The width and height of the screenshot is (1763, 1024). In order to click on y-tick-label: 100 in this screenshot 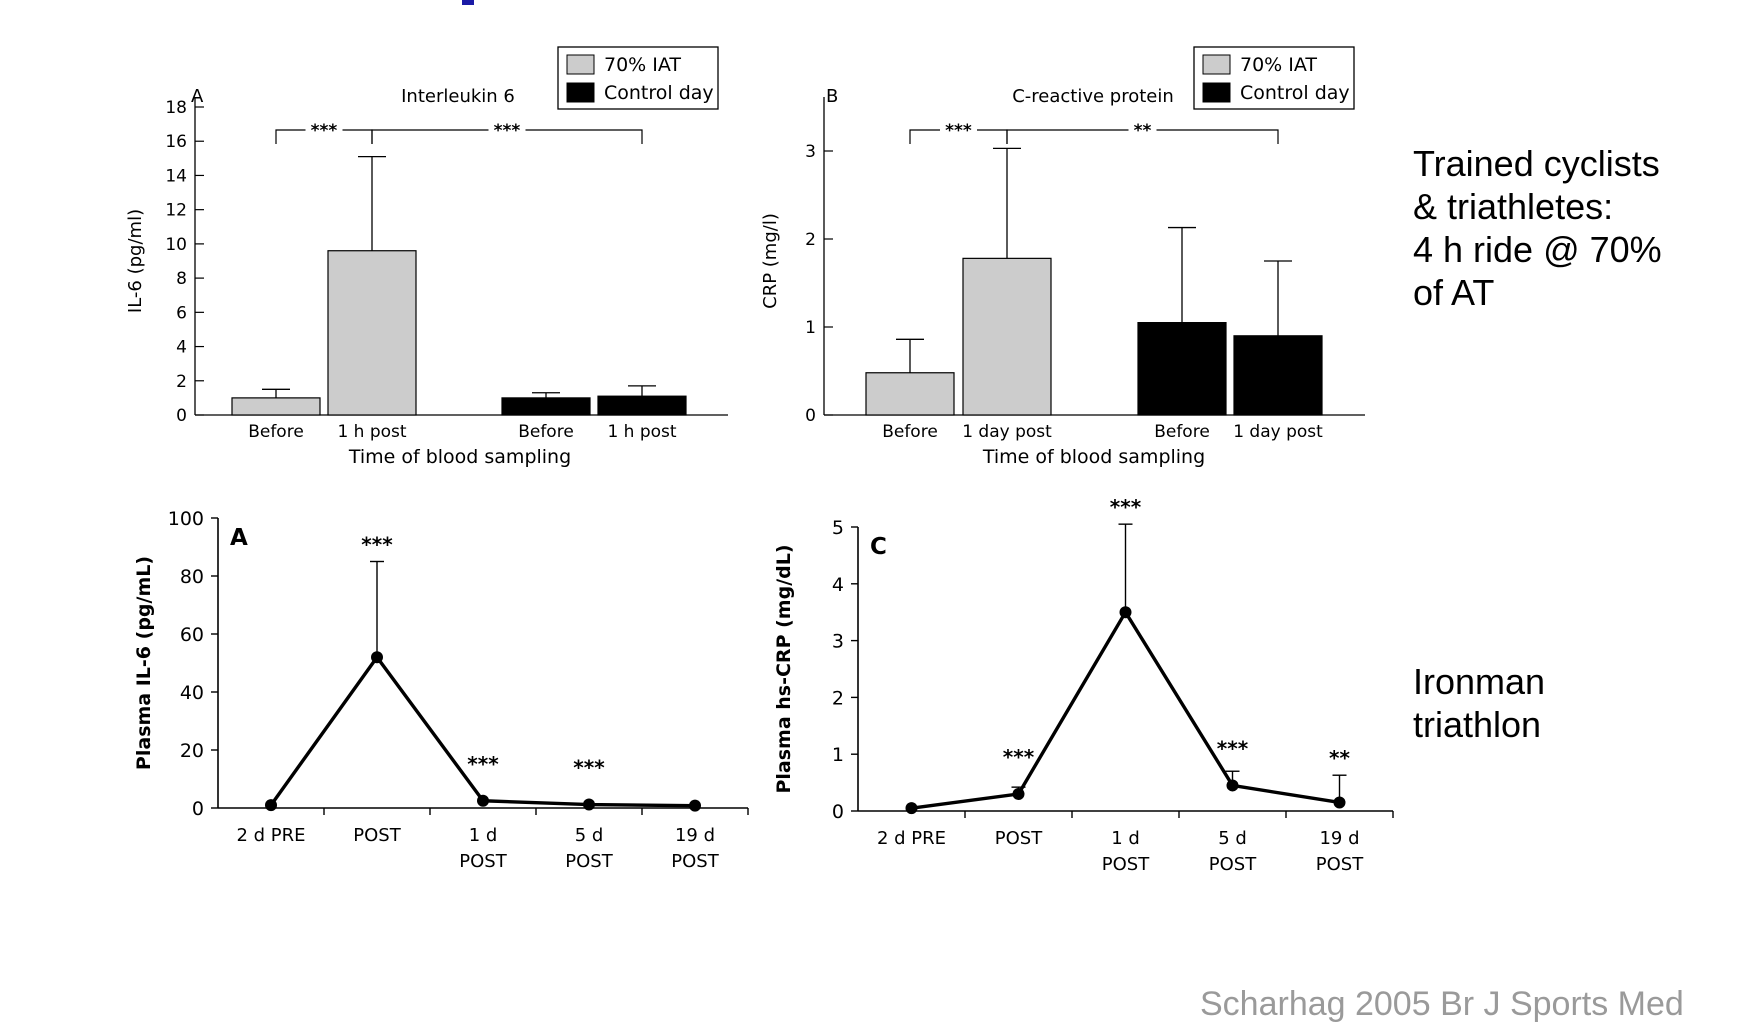, I will do `click(186, 519)`.